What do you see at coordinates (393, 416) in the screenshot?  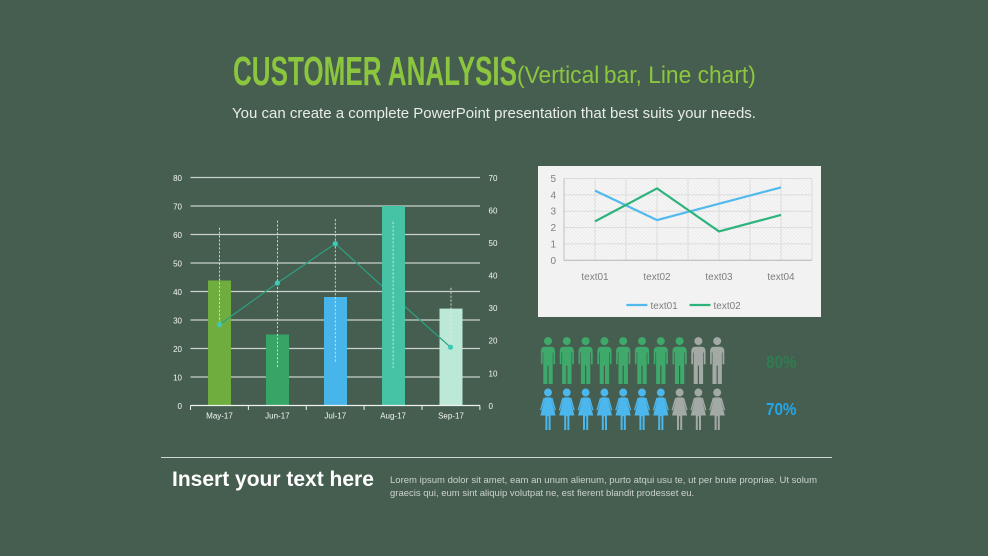 I see `svg-text: Aug-17` at bounding box center [393, 416].